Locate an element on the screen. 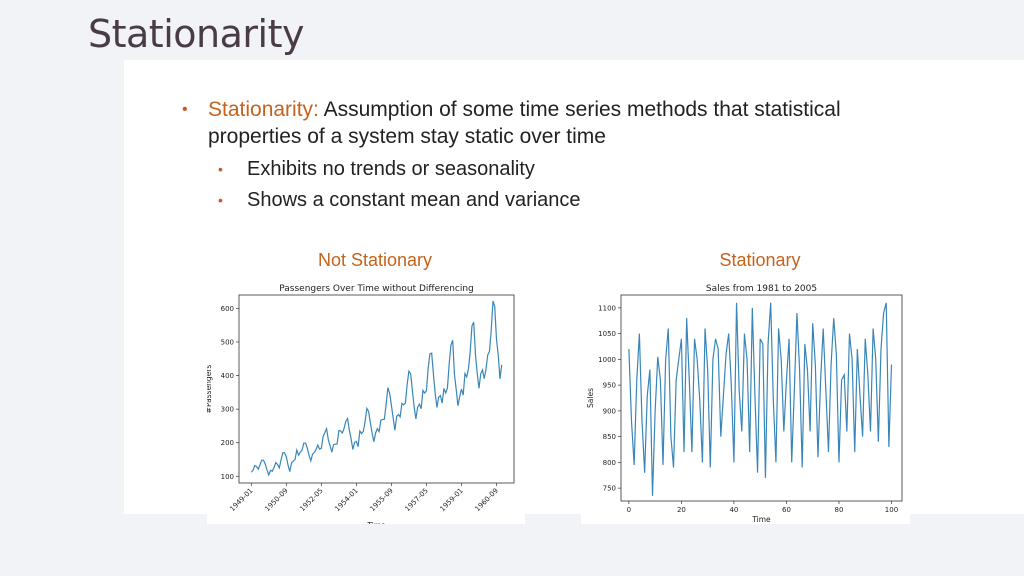 Image resolution: width=1024 pixels, height=576 pixels. y-tick-label: 1100 is located at coordinates (607, 308).